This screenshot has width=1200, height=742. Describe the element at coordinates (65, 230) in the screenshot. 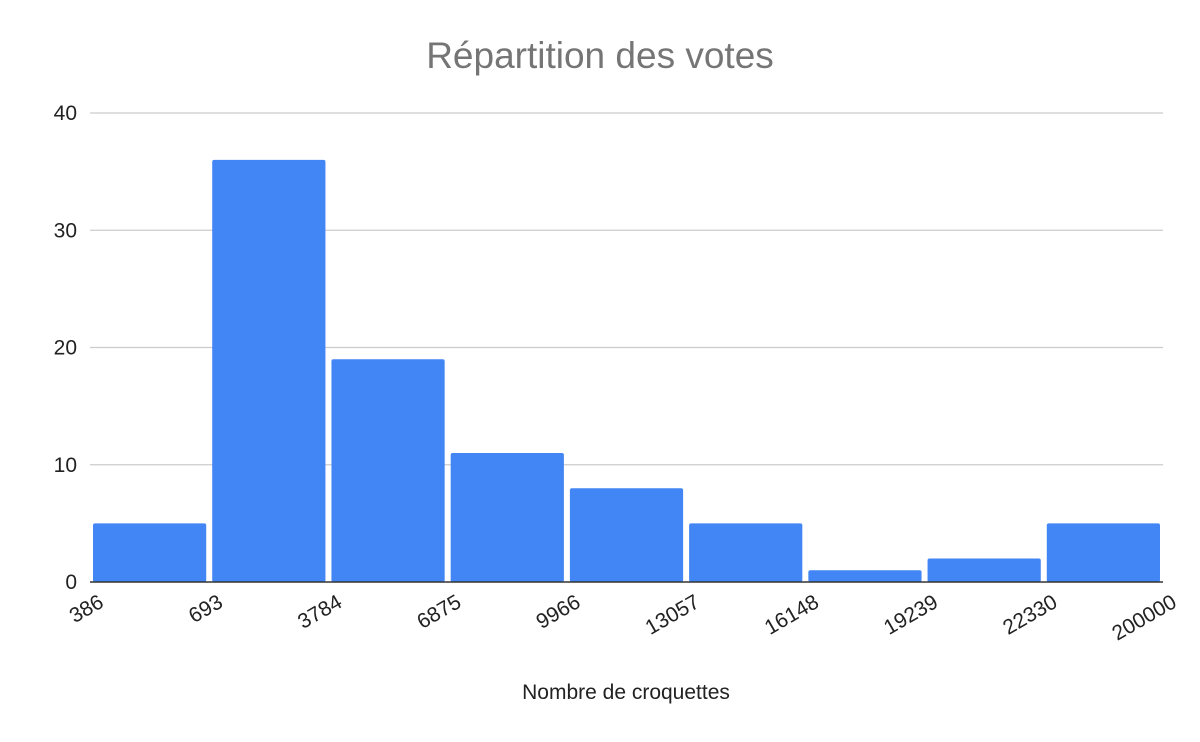

I see `y-tick-label: 30` at that location.